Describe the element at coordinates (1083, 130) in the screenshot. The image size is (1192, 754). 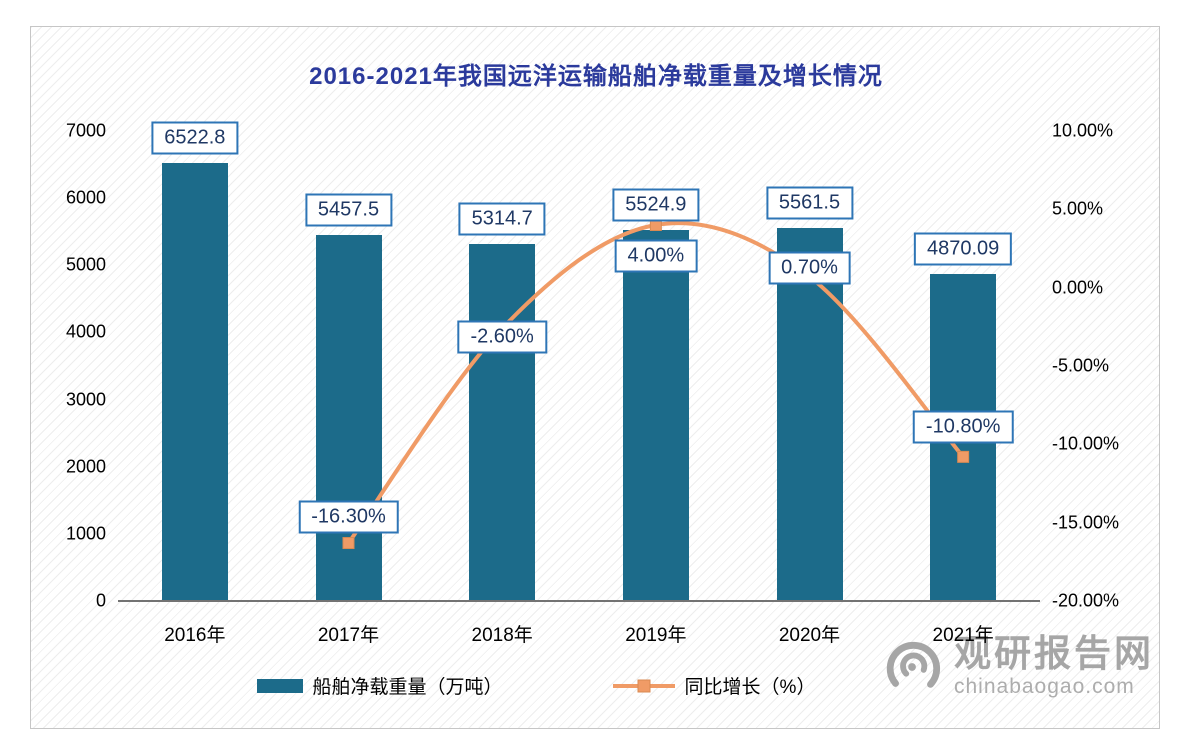
I see `right-axis-tick: 10.00%` at that location.